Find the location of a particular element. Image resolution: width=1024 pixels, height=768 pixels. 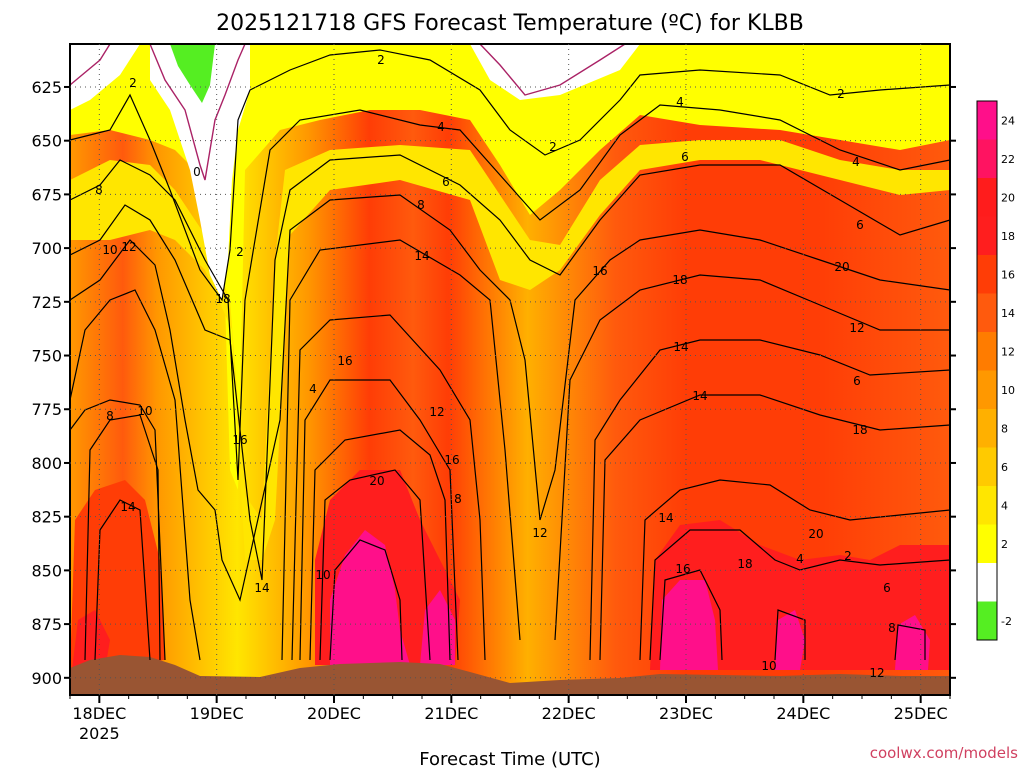

field-core-20dec-pink is located at coordinates (370, 597).